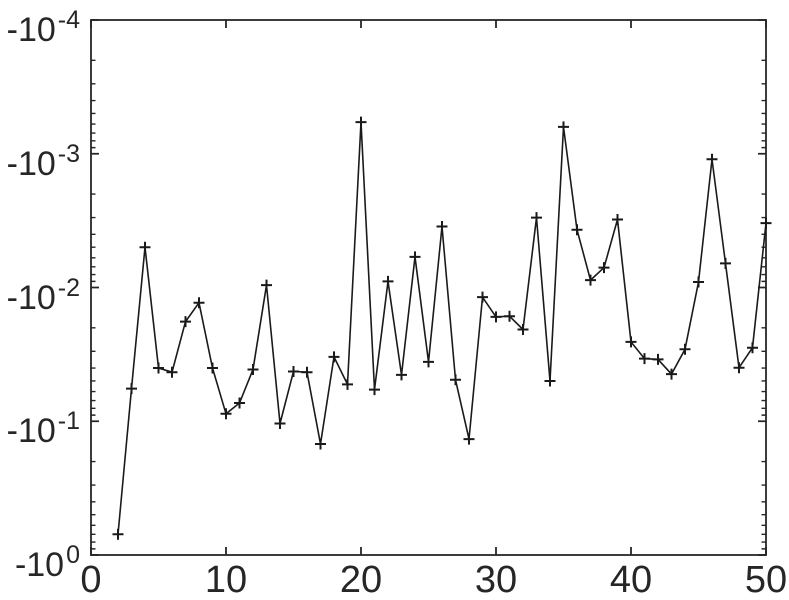 Image resolution: width=789 pixels, height=600 pixels. I want to click on y-tick-exponent: -2, so click(68, 287).